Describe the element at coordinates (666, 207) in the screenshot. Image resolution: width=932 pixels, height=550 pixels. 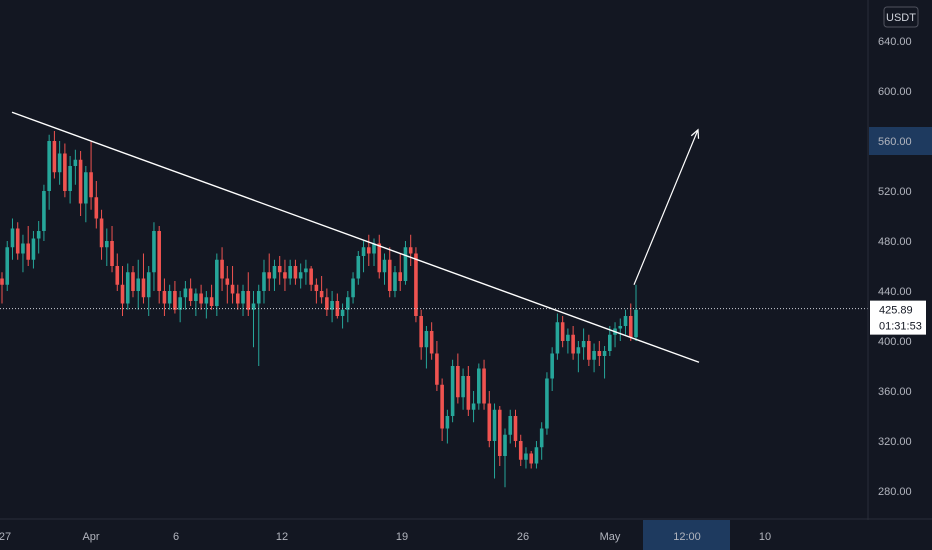
I see `projection-arrow-line` at that location.